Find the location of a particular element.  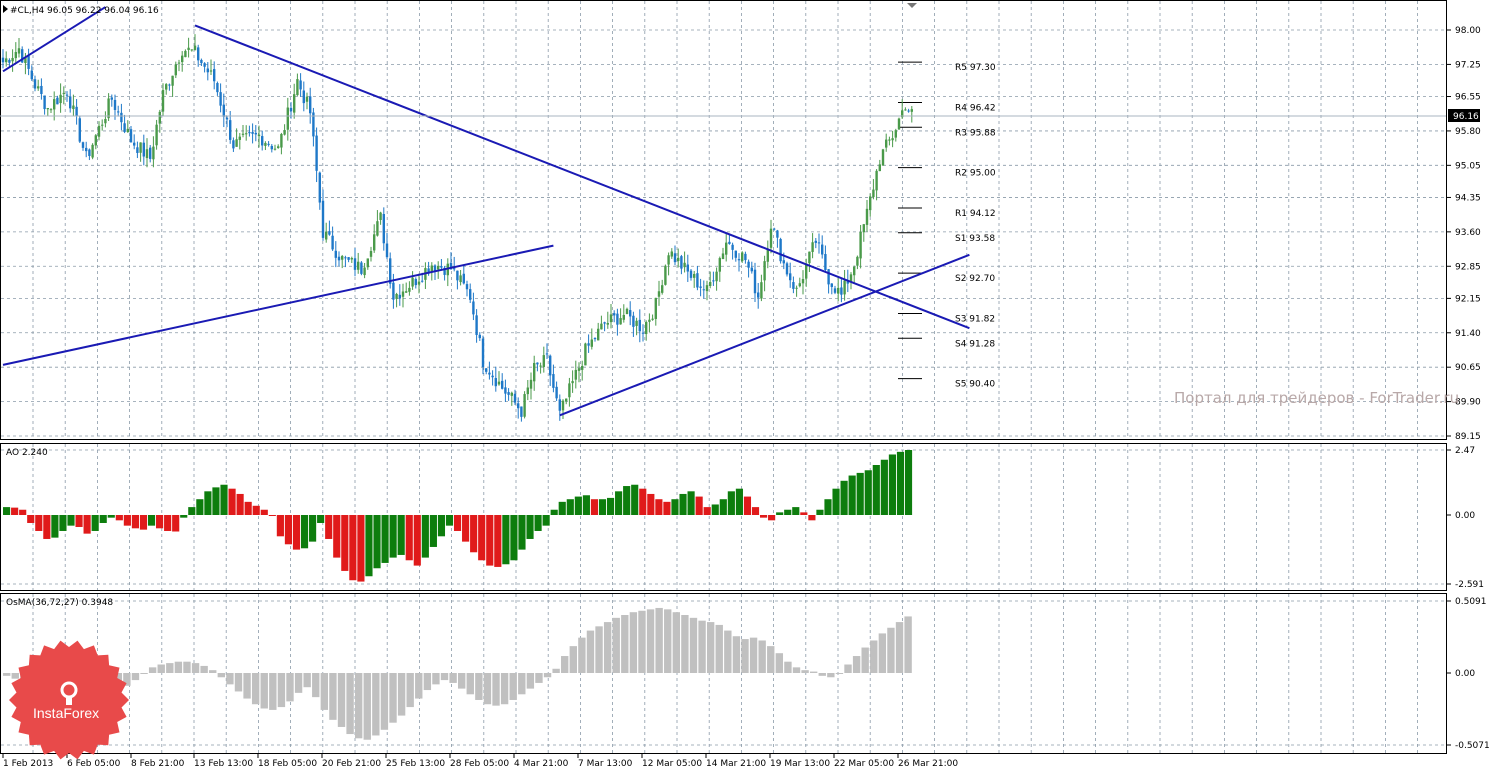

price-tick-label: 91.40 is located at coordinates (1468, 334).